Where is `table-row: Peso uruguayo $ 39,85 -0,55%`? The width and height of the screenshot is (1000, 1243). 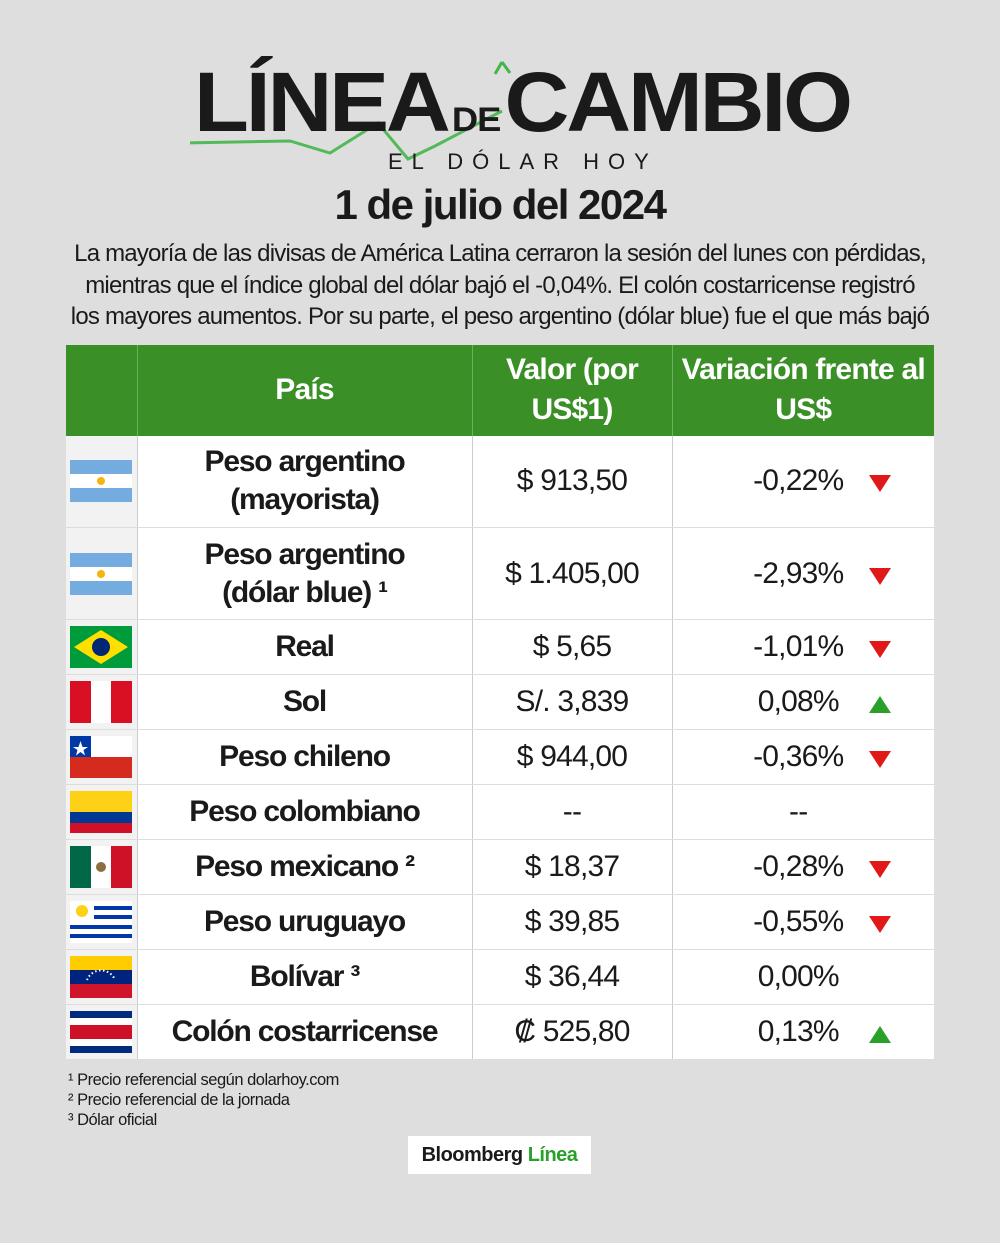 table-row: Peso uruguayo $ 39,85 -0,55% is located at coordinates (500, 922).